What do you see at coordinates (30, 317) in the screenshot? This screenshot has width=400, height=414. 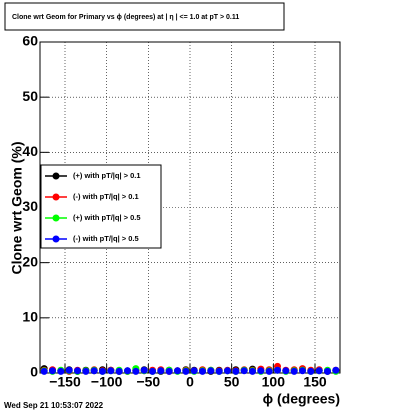 I see `y-tick-label: 10` at bounding box center [30, 317].